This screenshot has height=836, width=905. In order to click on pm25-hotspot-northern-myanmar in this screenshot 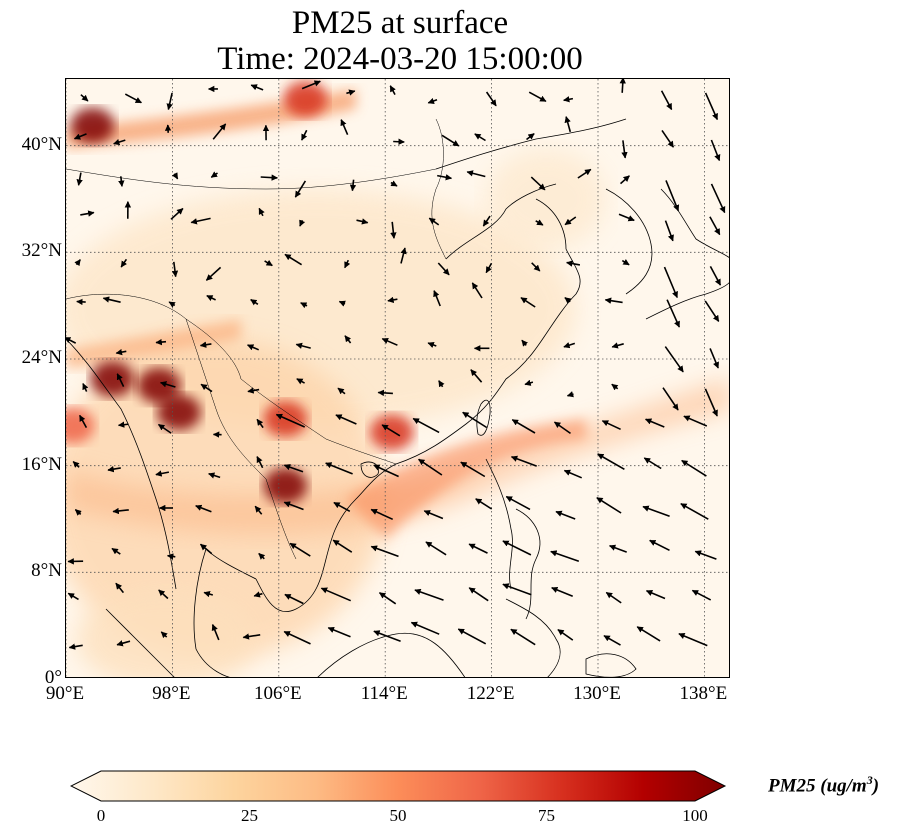, I will do `click(112, 379)`.